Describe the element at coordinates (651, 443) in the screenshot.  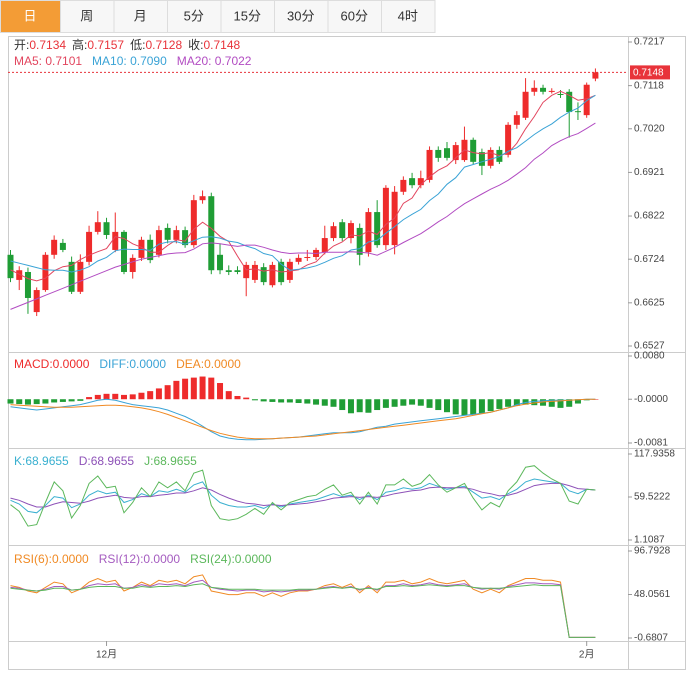
I see `y-tick-label: -0.0081` at that location.